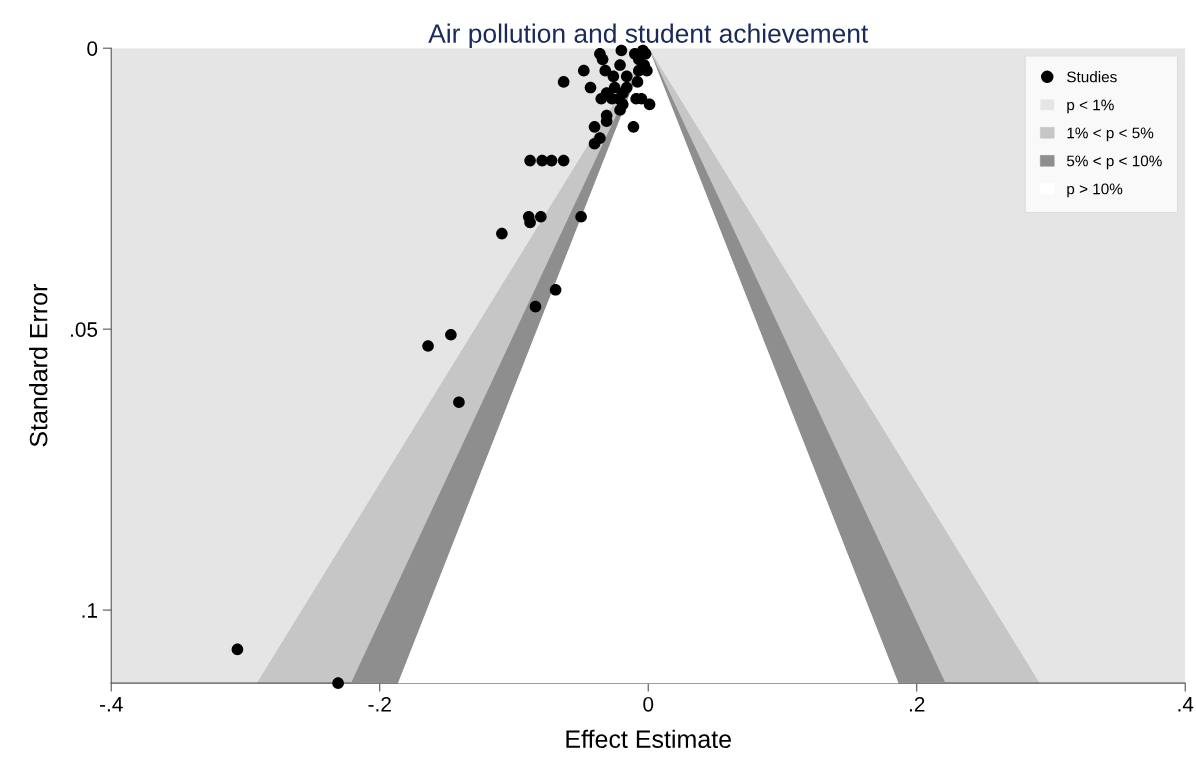 The width and height of the screenshot is (1196, 765). What do you see at coordinates (1110, 134) in the screenshot?
I see `legend-label: 1% < p < 5%` at bounding box center [1110, 134].